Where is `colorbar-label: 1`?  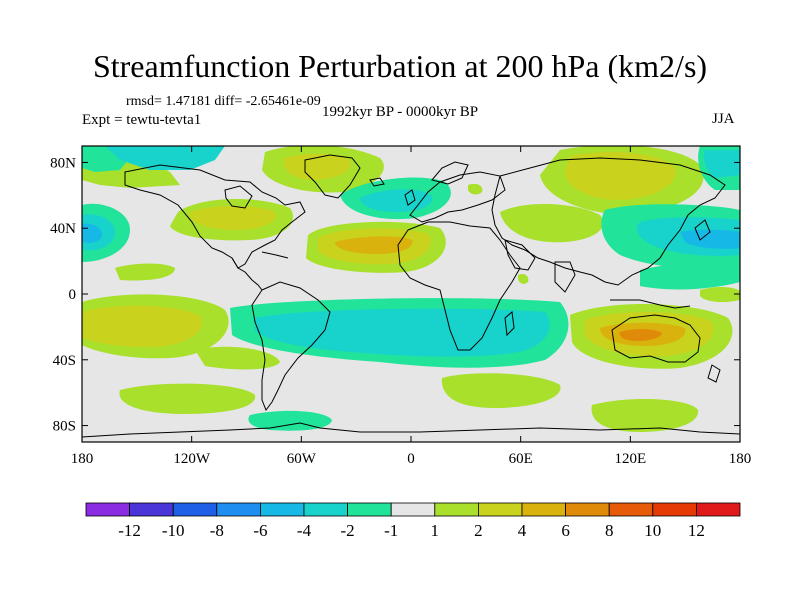 colorbar-label: 1 is located at coordinates (435, 530).